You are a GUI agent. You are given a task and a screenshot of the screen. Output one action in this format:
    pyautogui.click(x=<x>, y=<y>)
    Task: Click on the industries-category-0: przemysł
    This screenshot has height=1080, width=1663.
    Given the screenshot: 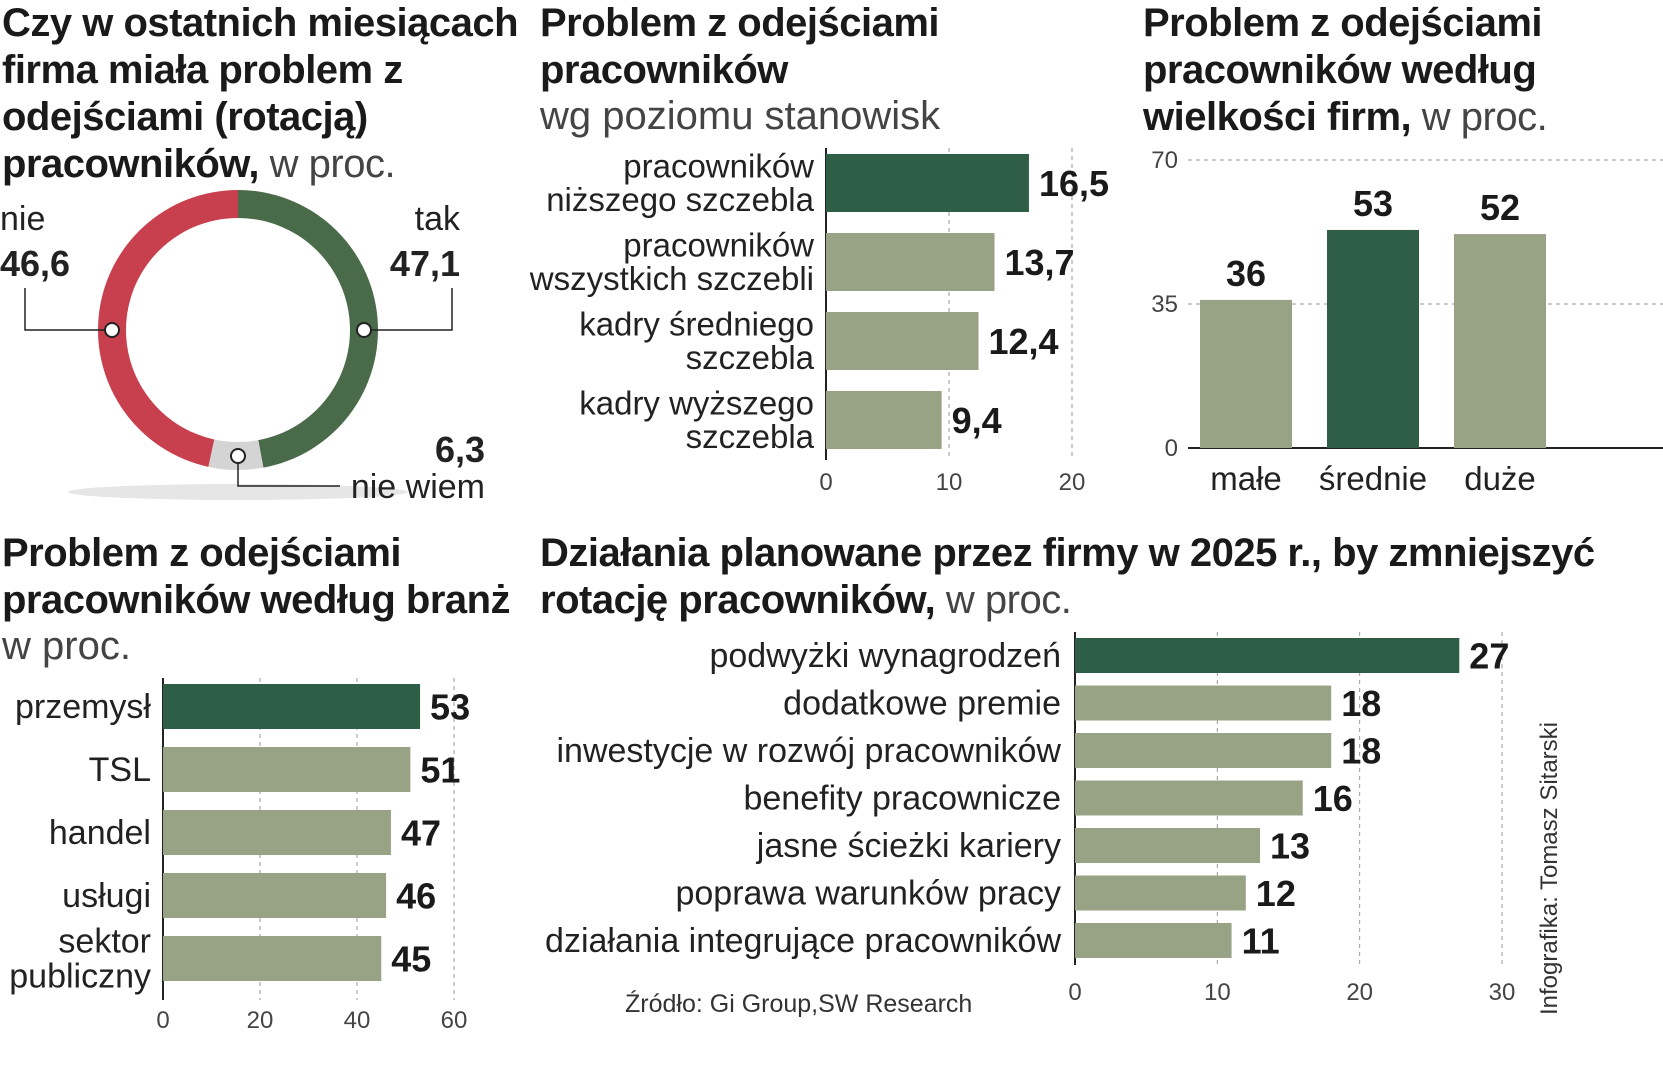 What is the action you would take?
    pyautogui.click(x=83, y=707)
    